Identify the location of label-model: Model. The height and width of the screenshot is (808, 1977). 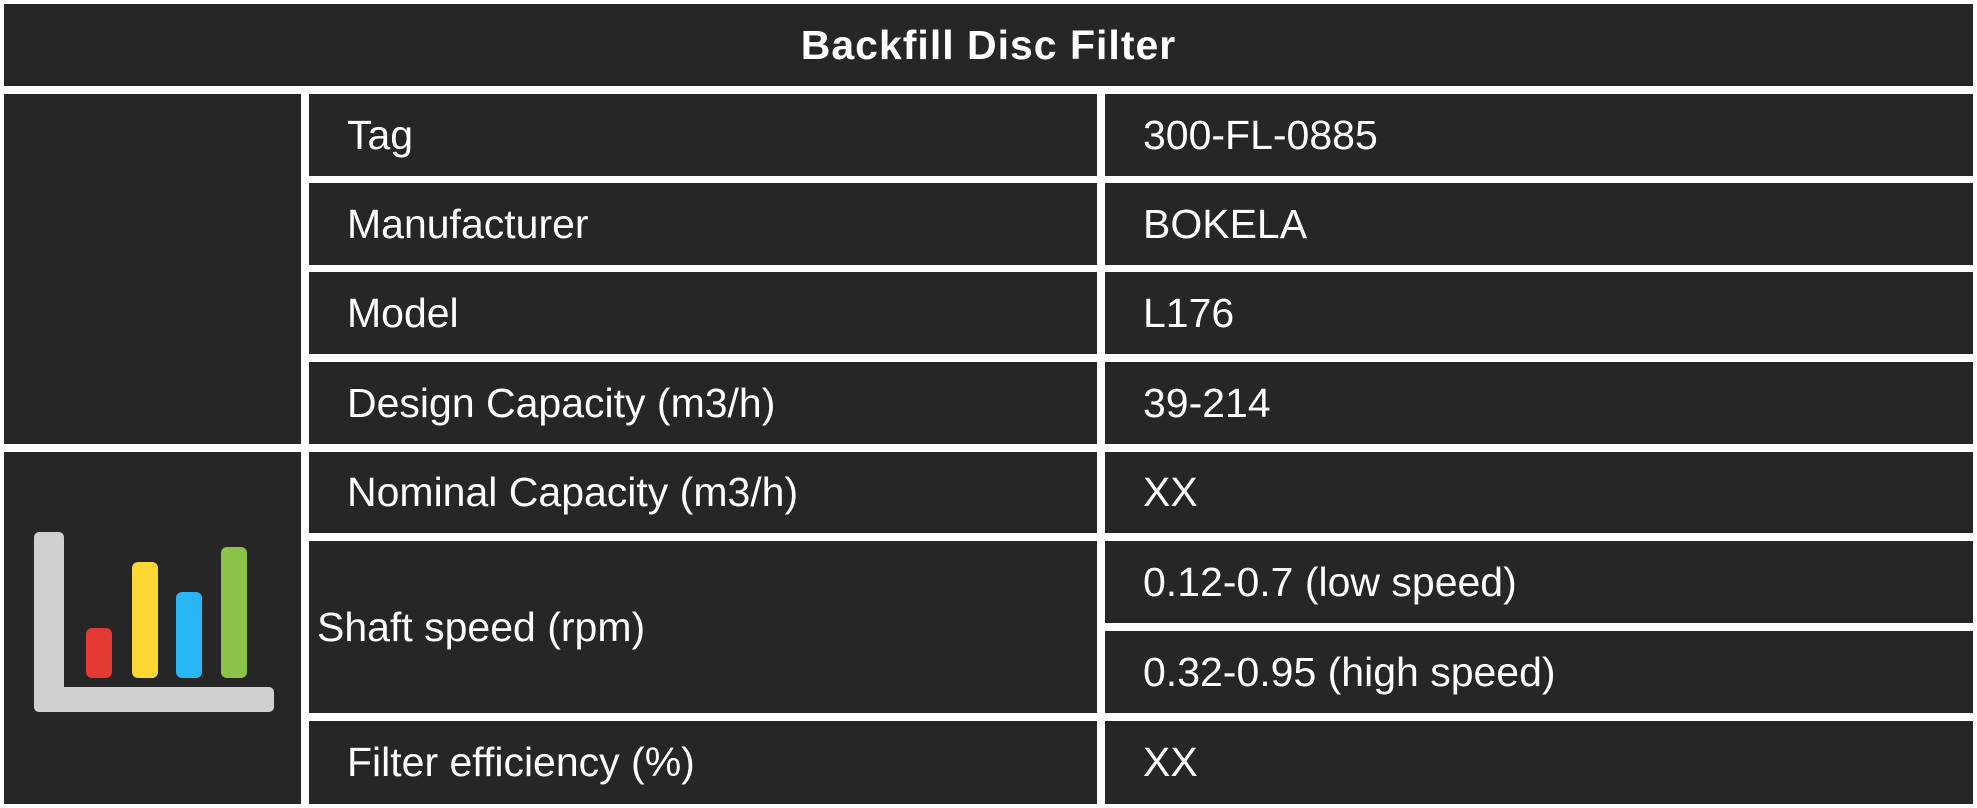
(703, 313).